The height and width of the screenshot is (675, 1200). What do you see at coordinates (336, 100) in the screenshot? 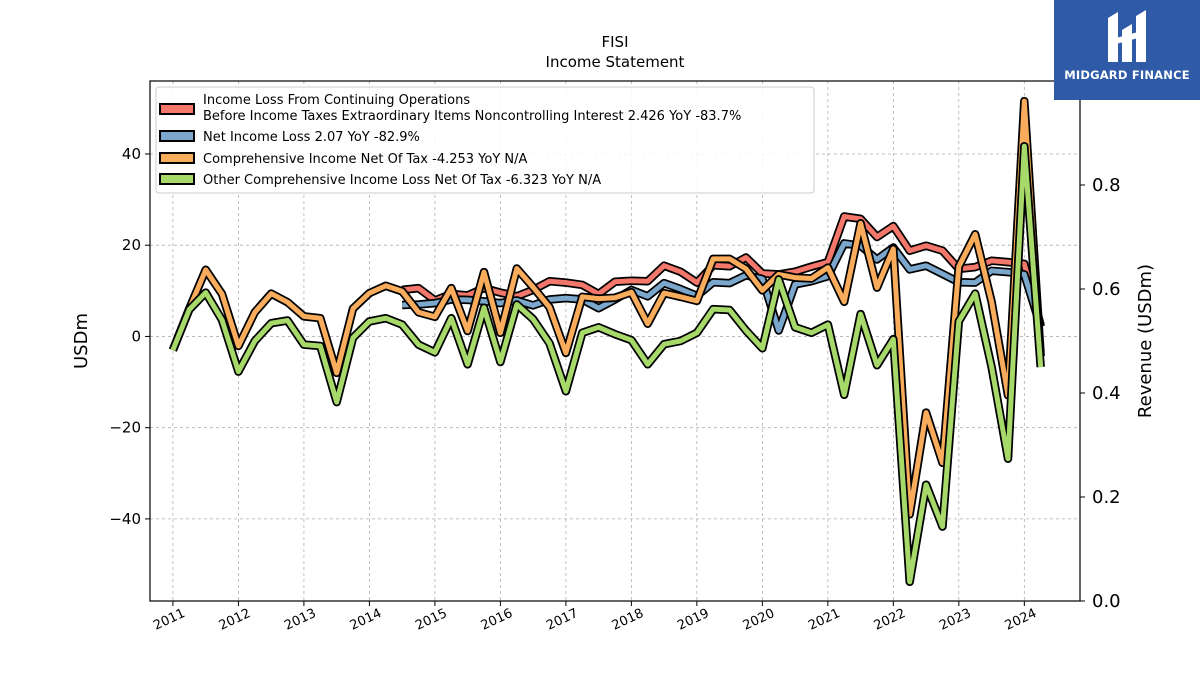
I see `legend-label: Income Loss From Continuing Operations` at bounding box center [336, 100].